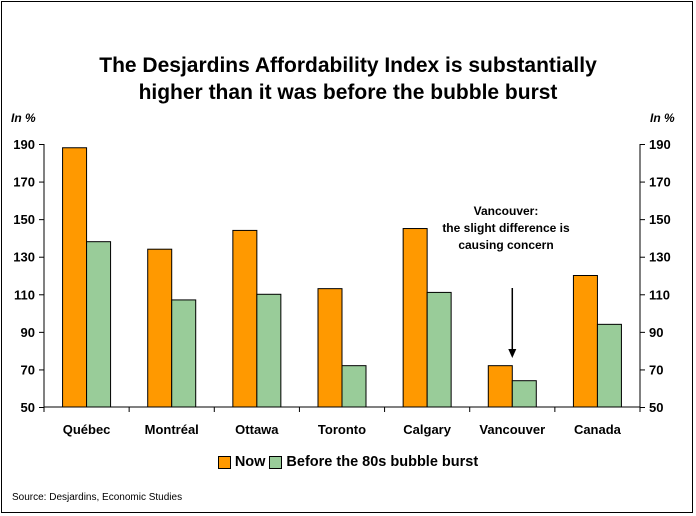 Image resolution: width=696 pixels, height=516 pixels. What do you see at coordinates (24, 219) in the screenshot?
I see `y-tick-label-left: 150` at bounding box center [24, 219].